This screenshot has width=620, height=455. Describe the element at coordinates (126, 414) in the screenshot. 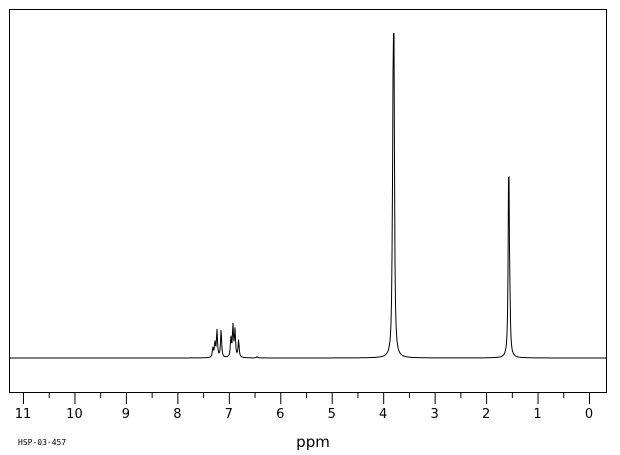

I see `x-tick-label: 9` at that location.